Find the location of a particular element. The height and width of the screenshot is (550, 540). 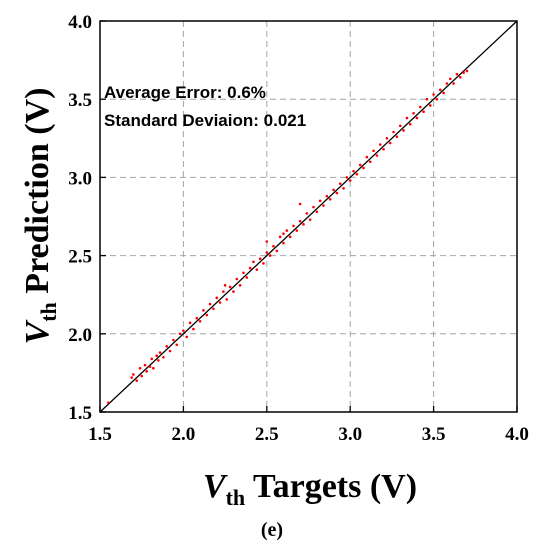

x-tick-label: 3.5 is located at coordinates (434, 434).